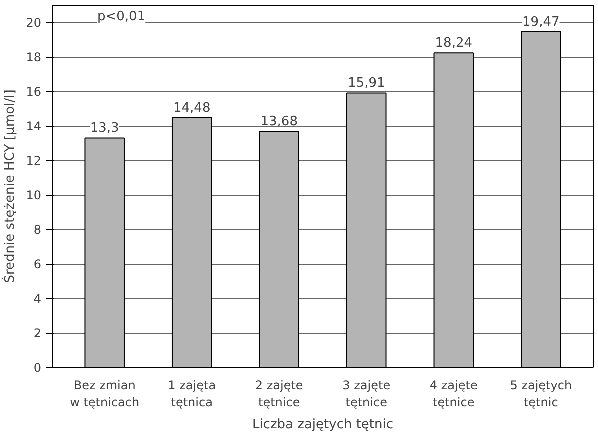  Describe the element at coordinates (38, 333) in the screenshot. I see `y-tick-label: 2` at that location.